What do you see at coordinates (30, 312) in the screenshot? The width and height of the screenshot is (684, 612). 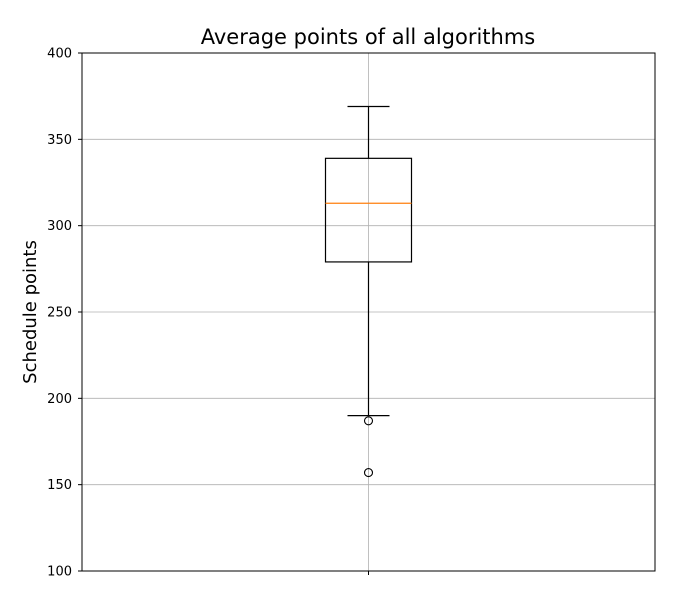 I see `y-axis-label: Schedule points` at bounding box center [30, 312].